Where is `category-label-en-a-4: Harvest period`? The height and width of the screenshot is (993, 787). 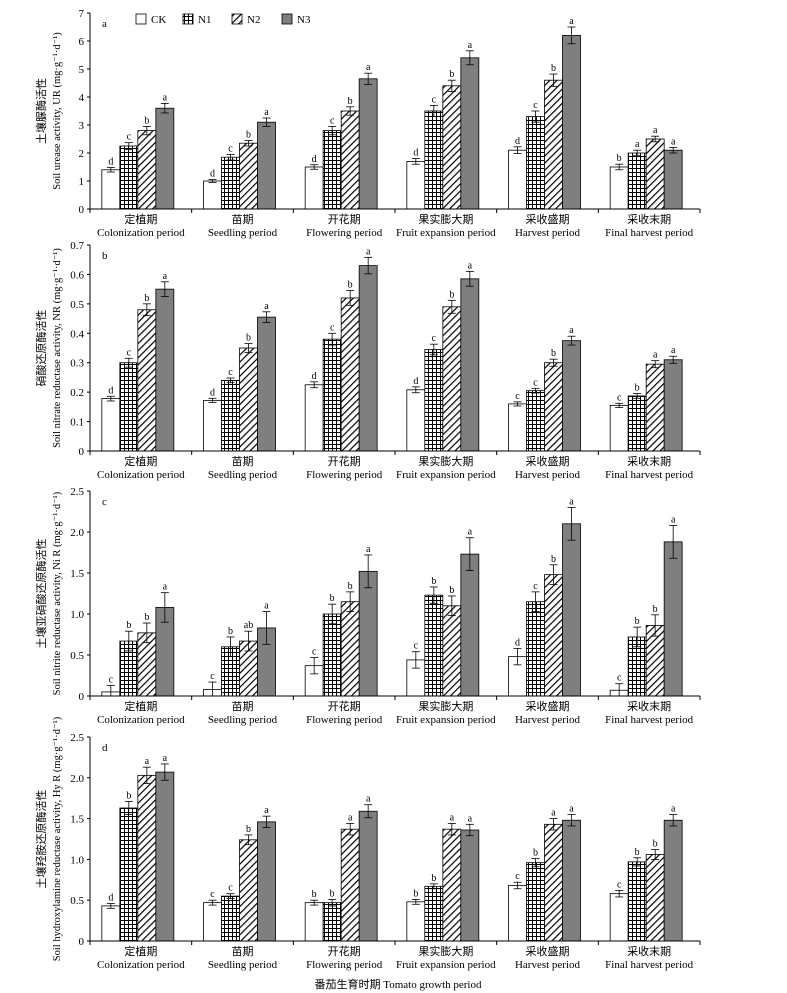
category-label-en-a-4: Harvest period is located at coordinates (548, 233).